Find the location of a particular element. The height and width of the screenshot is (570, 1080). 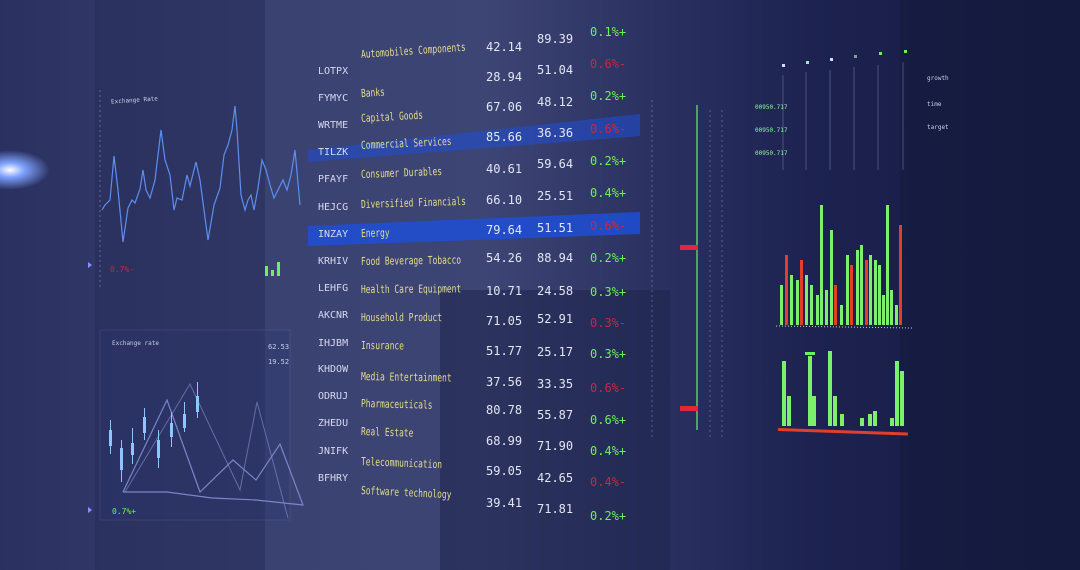

exchange-rate-value-1: 62.53 is located at coordinates (279, 347).